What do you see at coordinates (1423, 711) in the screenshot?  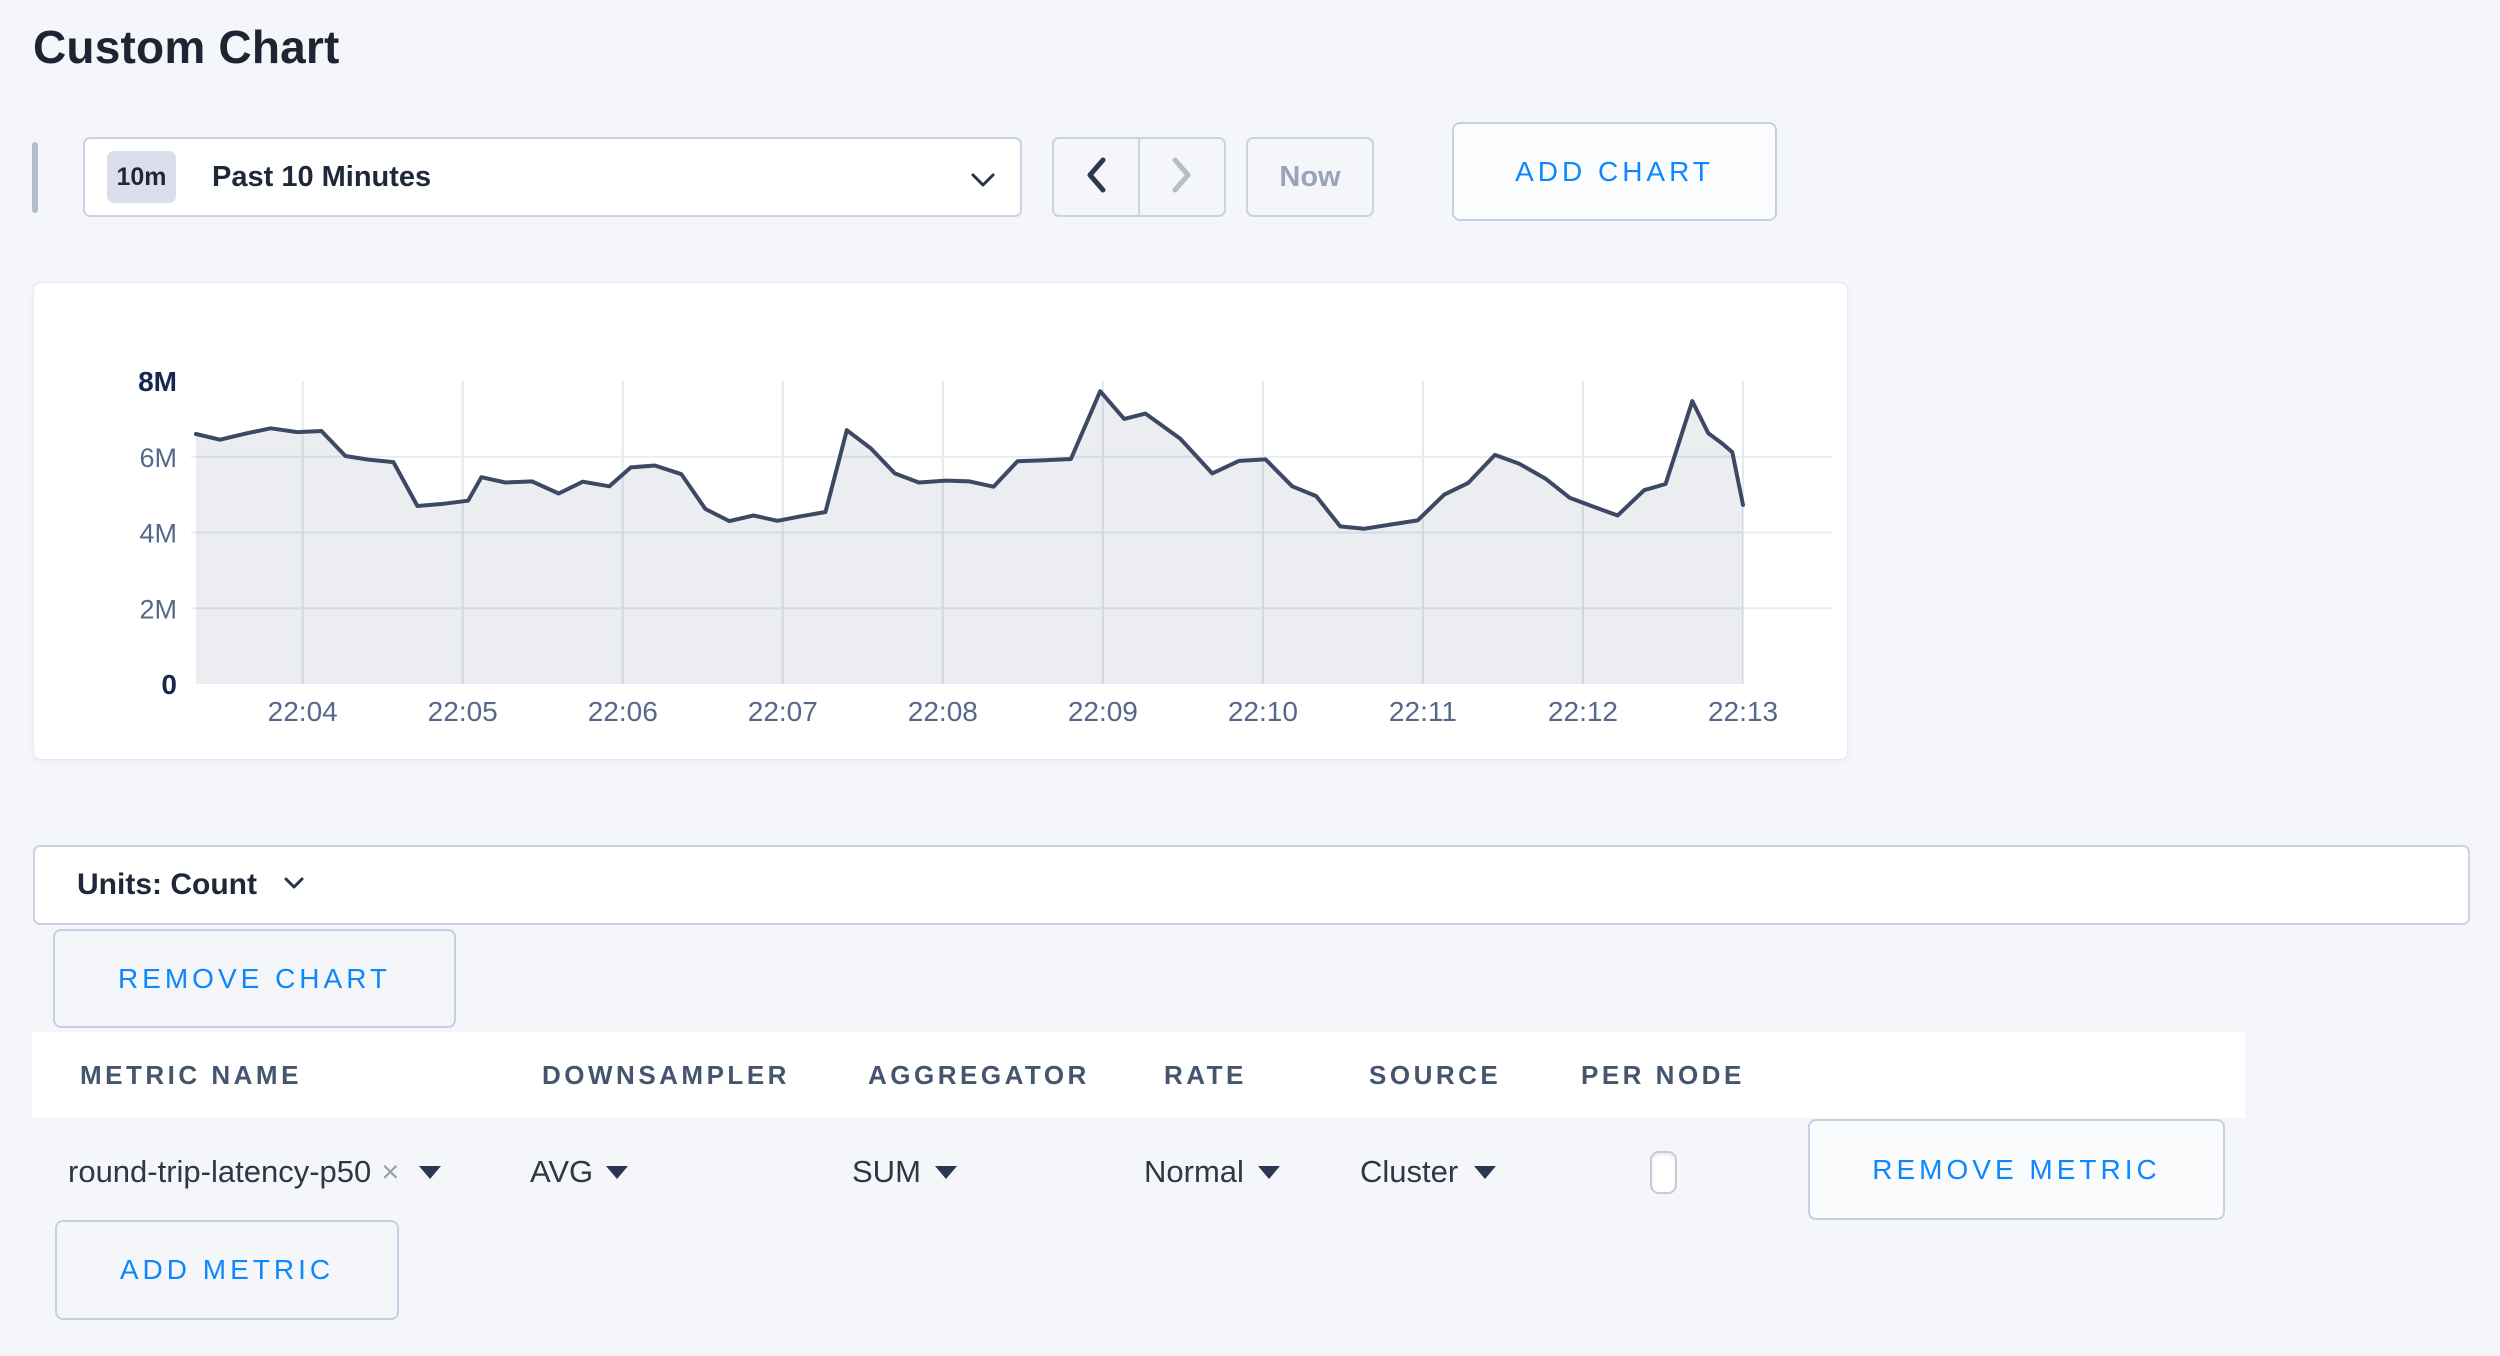 I see `svg-text: 22:11` at bounding box center [1423, 711].